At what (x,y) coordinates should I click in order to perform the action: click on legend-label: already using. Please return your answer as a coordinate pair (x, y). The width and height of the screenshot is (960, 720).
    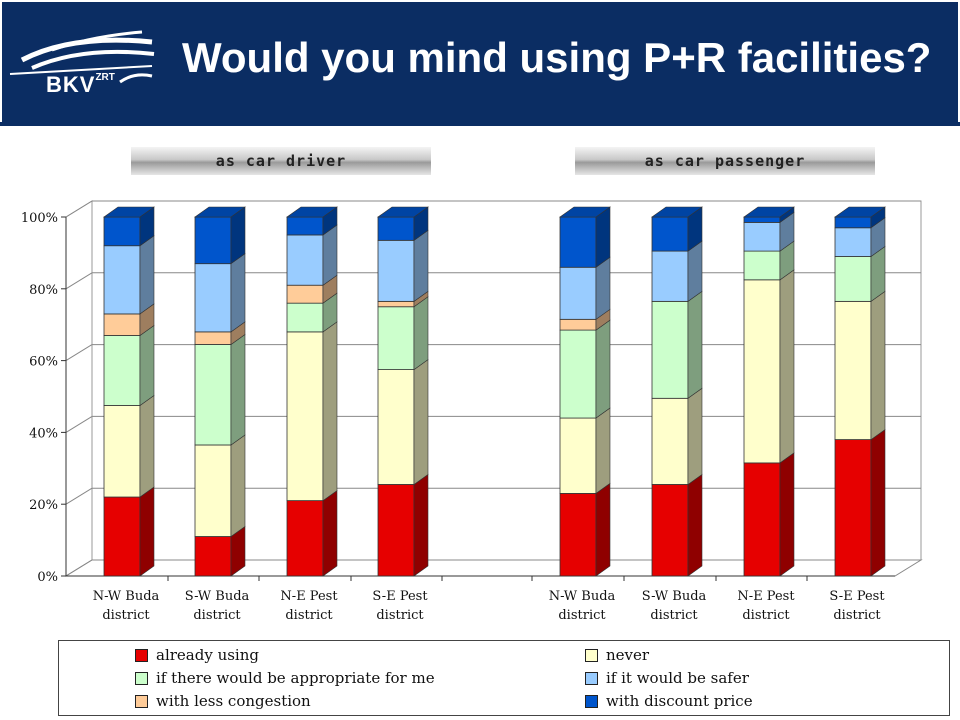
    Looking at the image, I should click on (207, 655).